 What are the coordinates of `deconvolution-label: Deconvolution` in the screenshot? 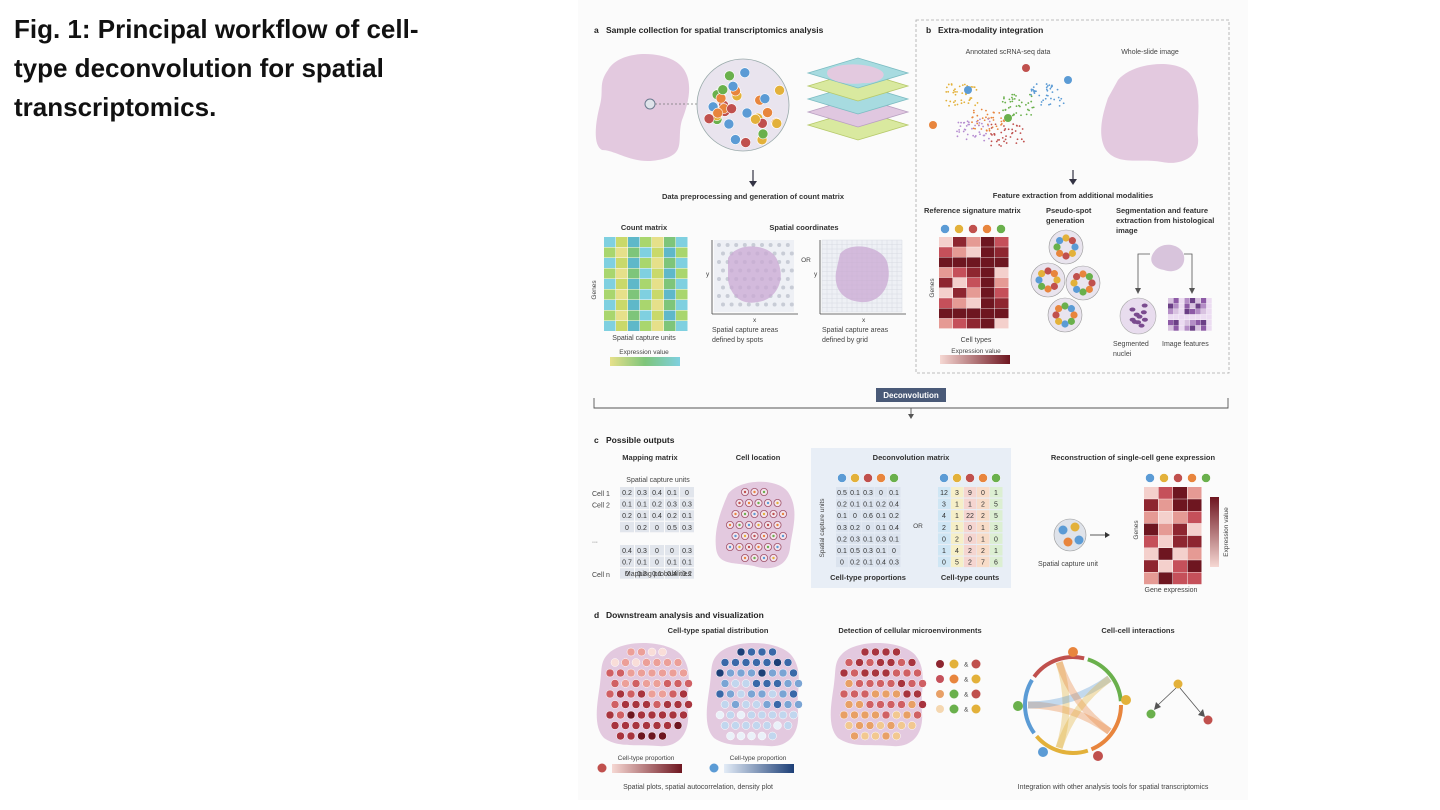 It's located at (911, 395).